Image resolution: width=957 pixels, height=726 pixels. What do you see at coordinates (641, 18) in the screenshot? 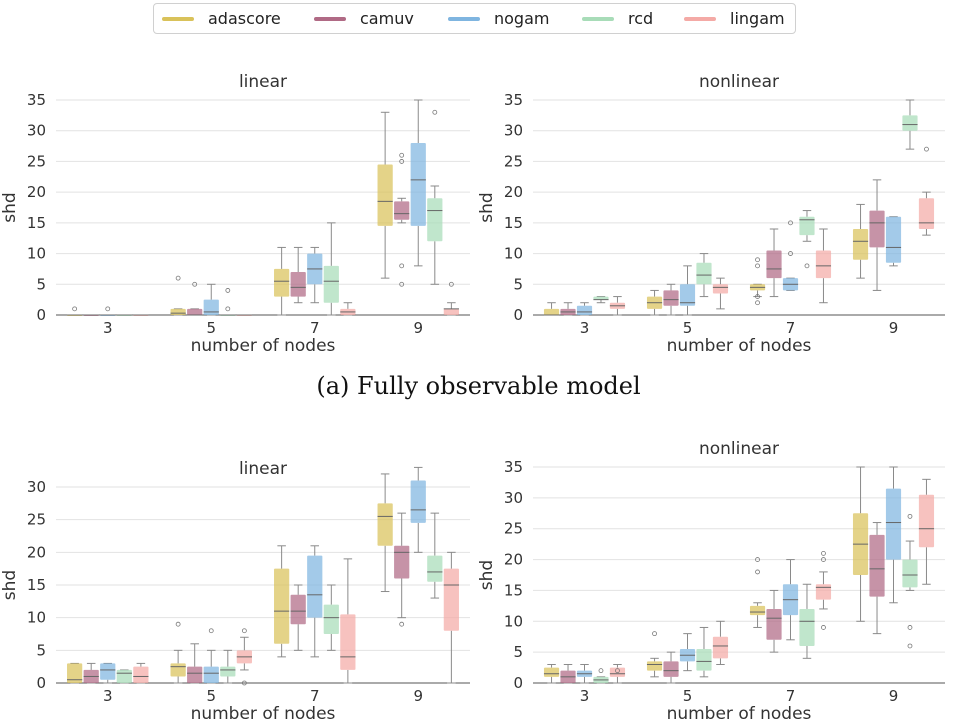
I see `legend-label: rcd` at bounding box center [641, 18].